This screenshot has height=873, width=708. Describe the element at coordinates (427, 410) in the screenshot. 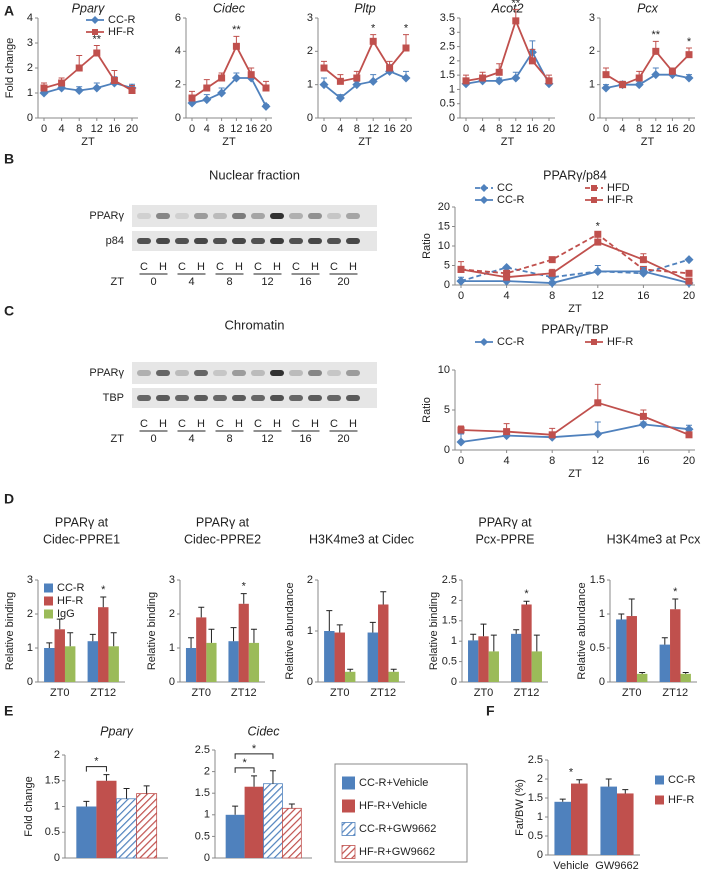

I see `y-axis-label: Ratio` at that location.